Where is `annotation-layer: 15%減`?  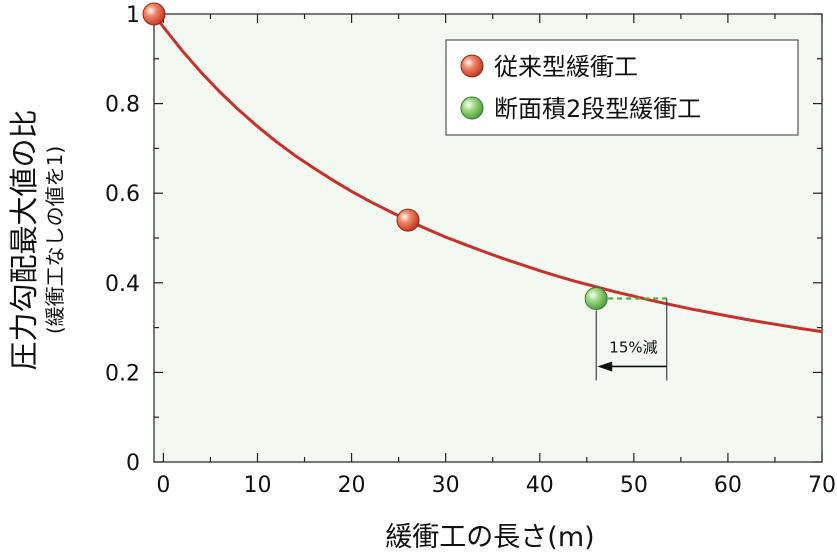 annotation-layer: 15%減 is located at coordinates (631, 339).